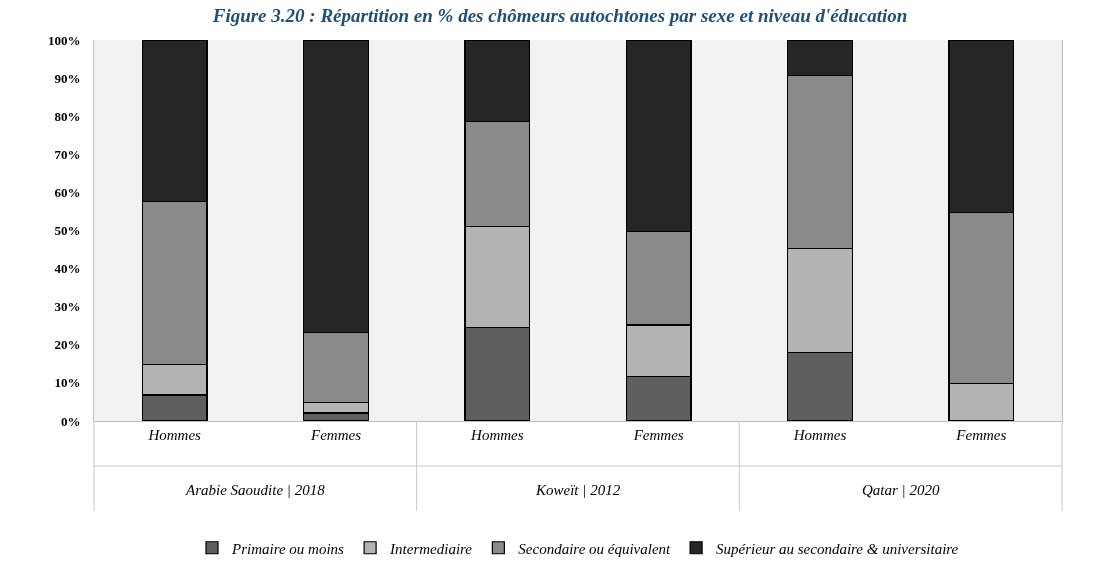 This screenshot has width=1120, height=581. What do you see at coordinates (595, 548) in the screenshot?
I see `legend-label: Secondaire ou équivalent` at bounding box center [595, 548].